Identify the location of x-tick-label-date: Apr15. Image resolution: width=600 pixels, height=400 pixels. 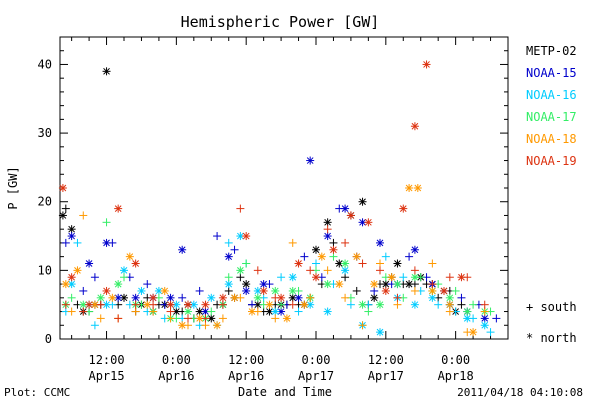
(106, 376).